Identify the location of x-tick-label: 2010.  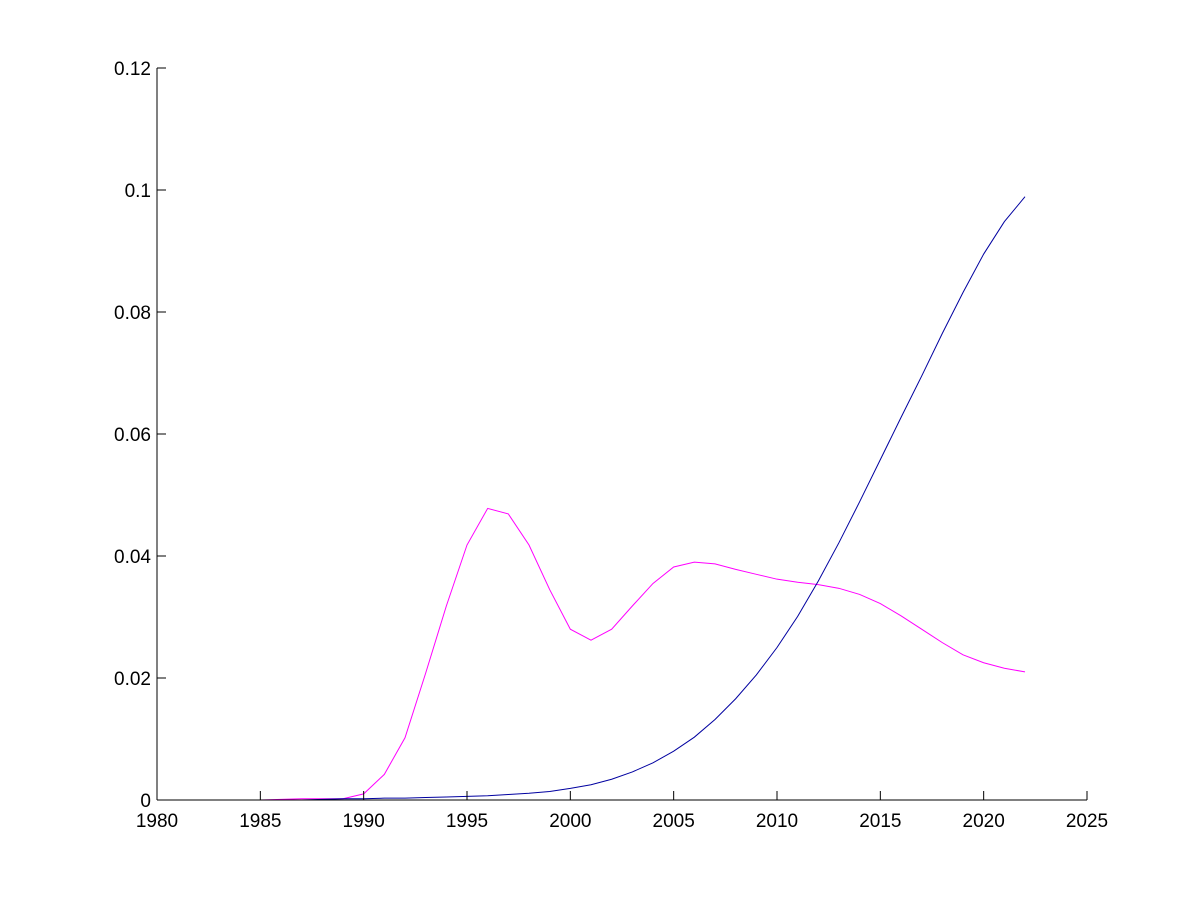
(777, 821).